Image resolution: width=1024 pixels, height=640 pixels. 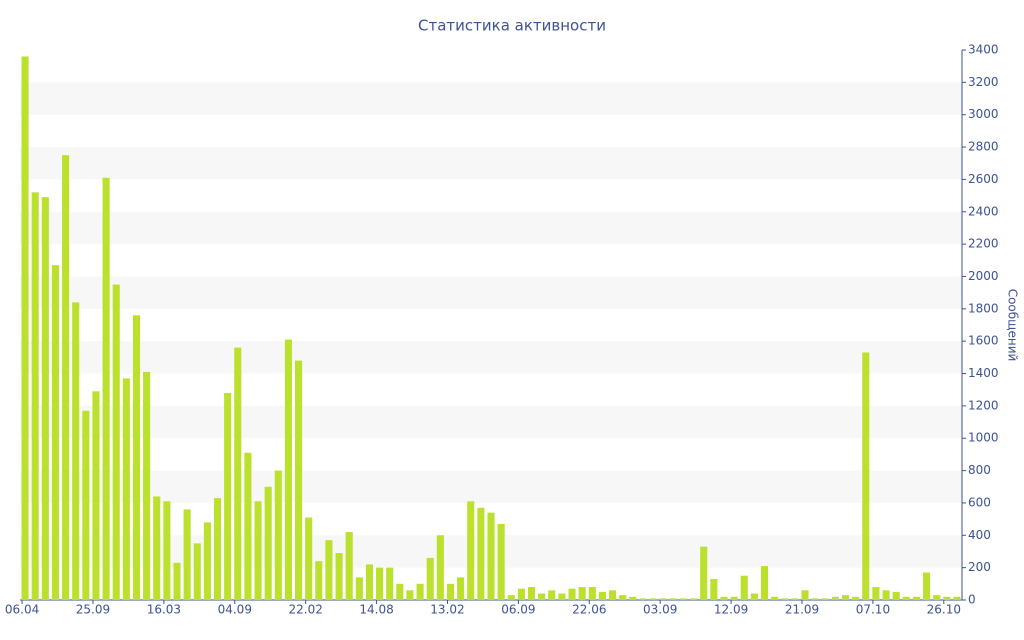 I want to click on x-tick-label: 06.04, so click(x=22, y=610).